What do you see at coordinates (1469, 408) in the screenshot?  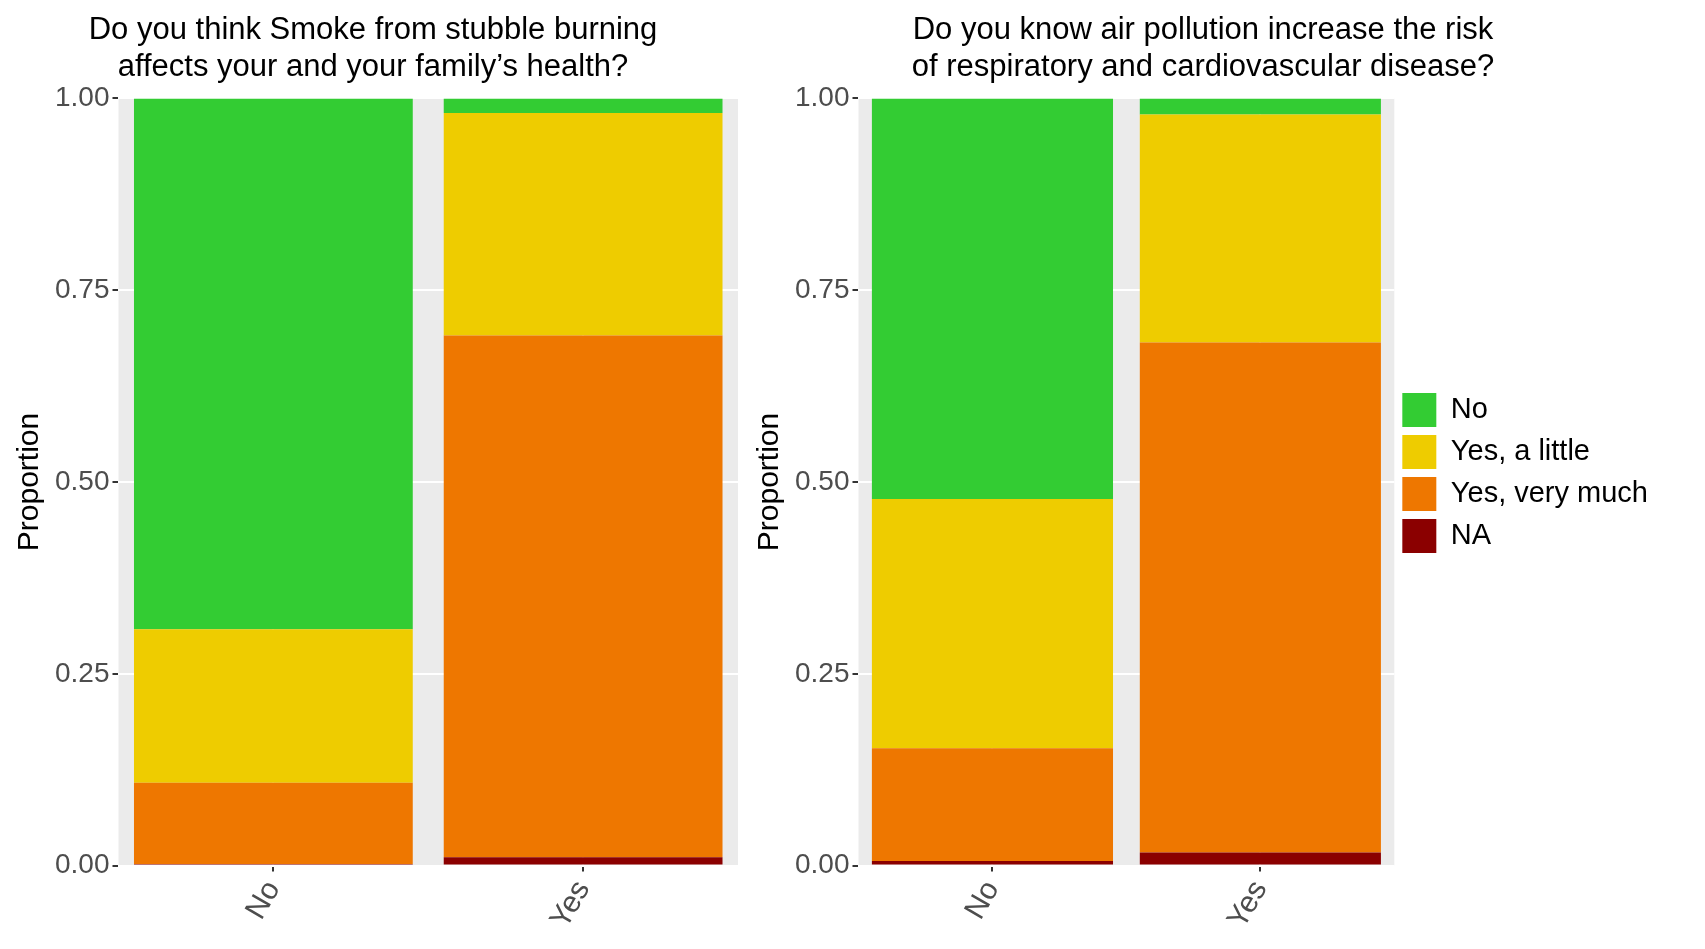 I see `legend-label: No` at bounding box center [1469, 408].